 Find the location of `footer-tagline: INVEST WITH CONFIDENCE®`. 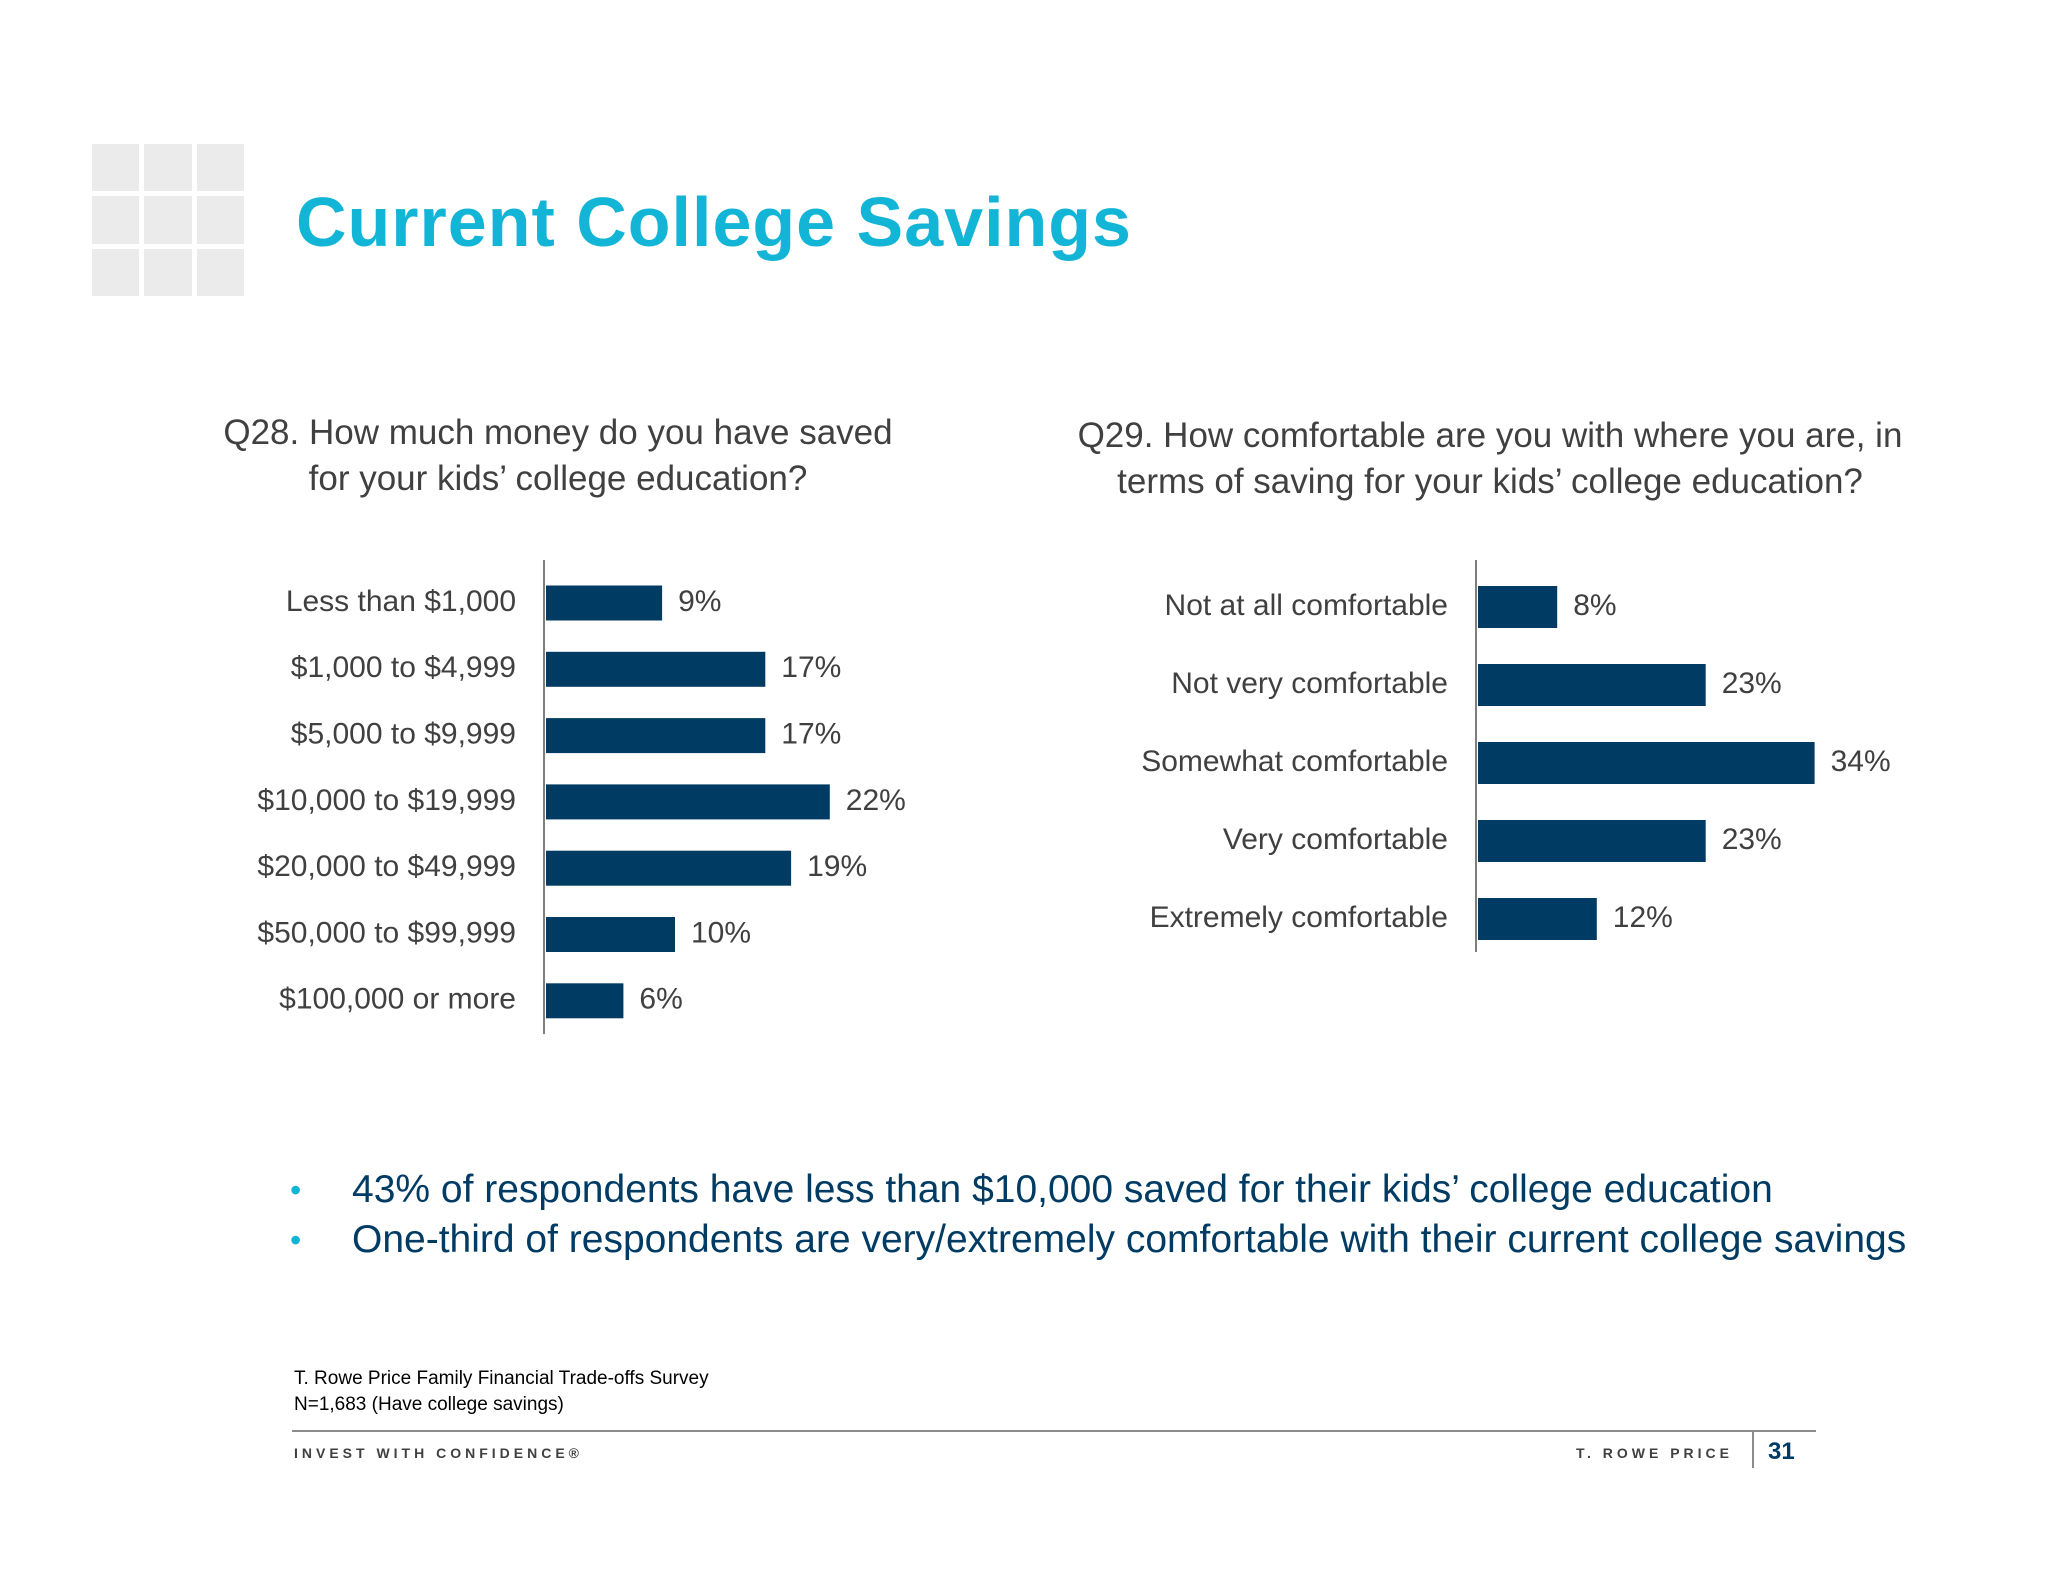

footer-tagline: INVEST WITH CONFIDENCE® is located at coordinates (438, 1453).